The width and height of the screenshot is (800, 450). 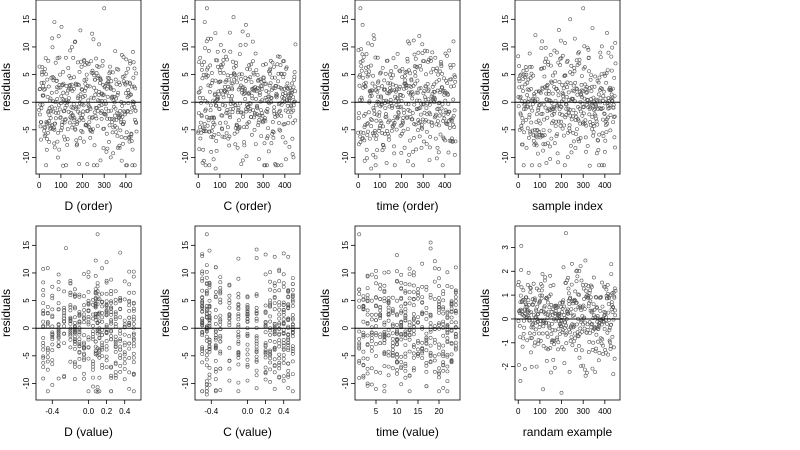 What do you see at coordinates (540, 411) in the screenshot?
I see `x-tick-label: 100` at bounding box center [540, 411].